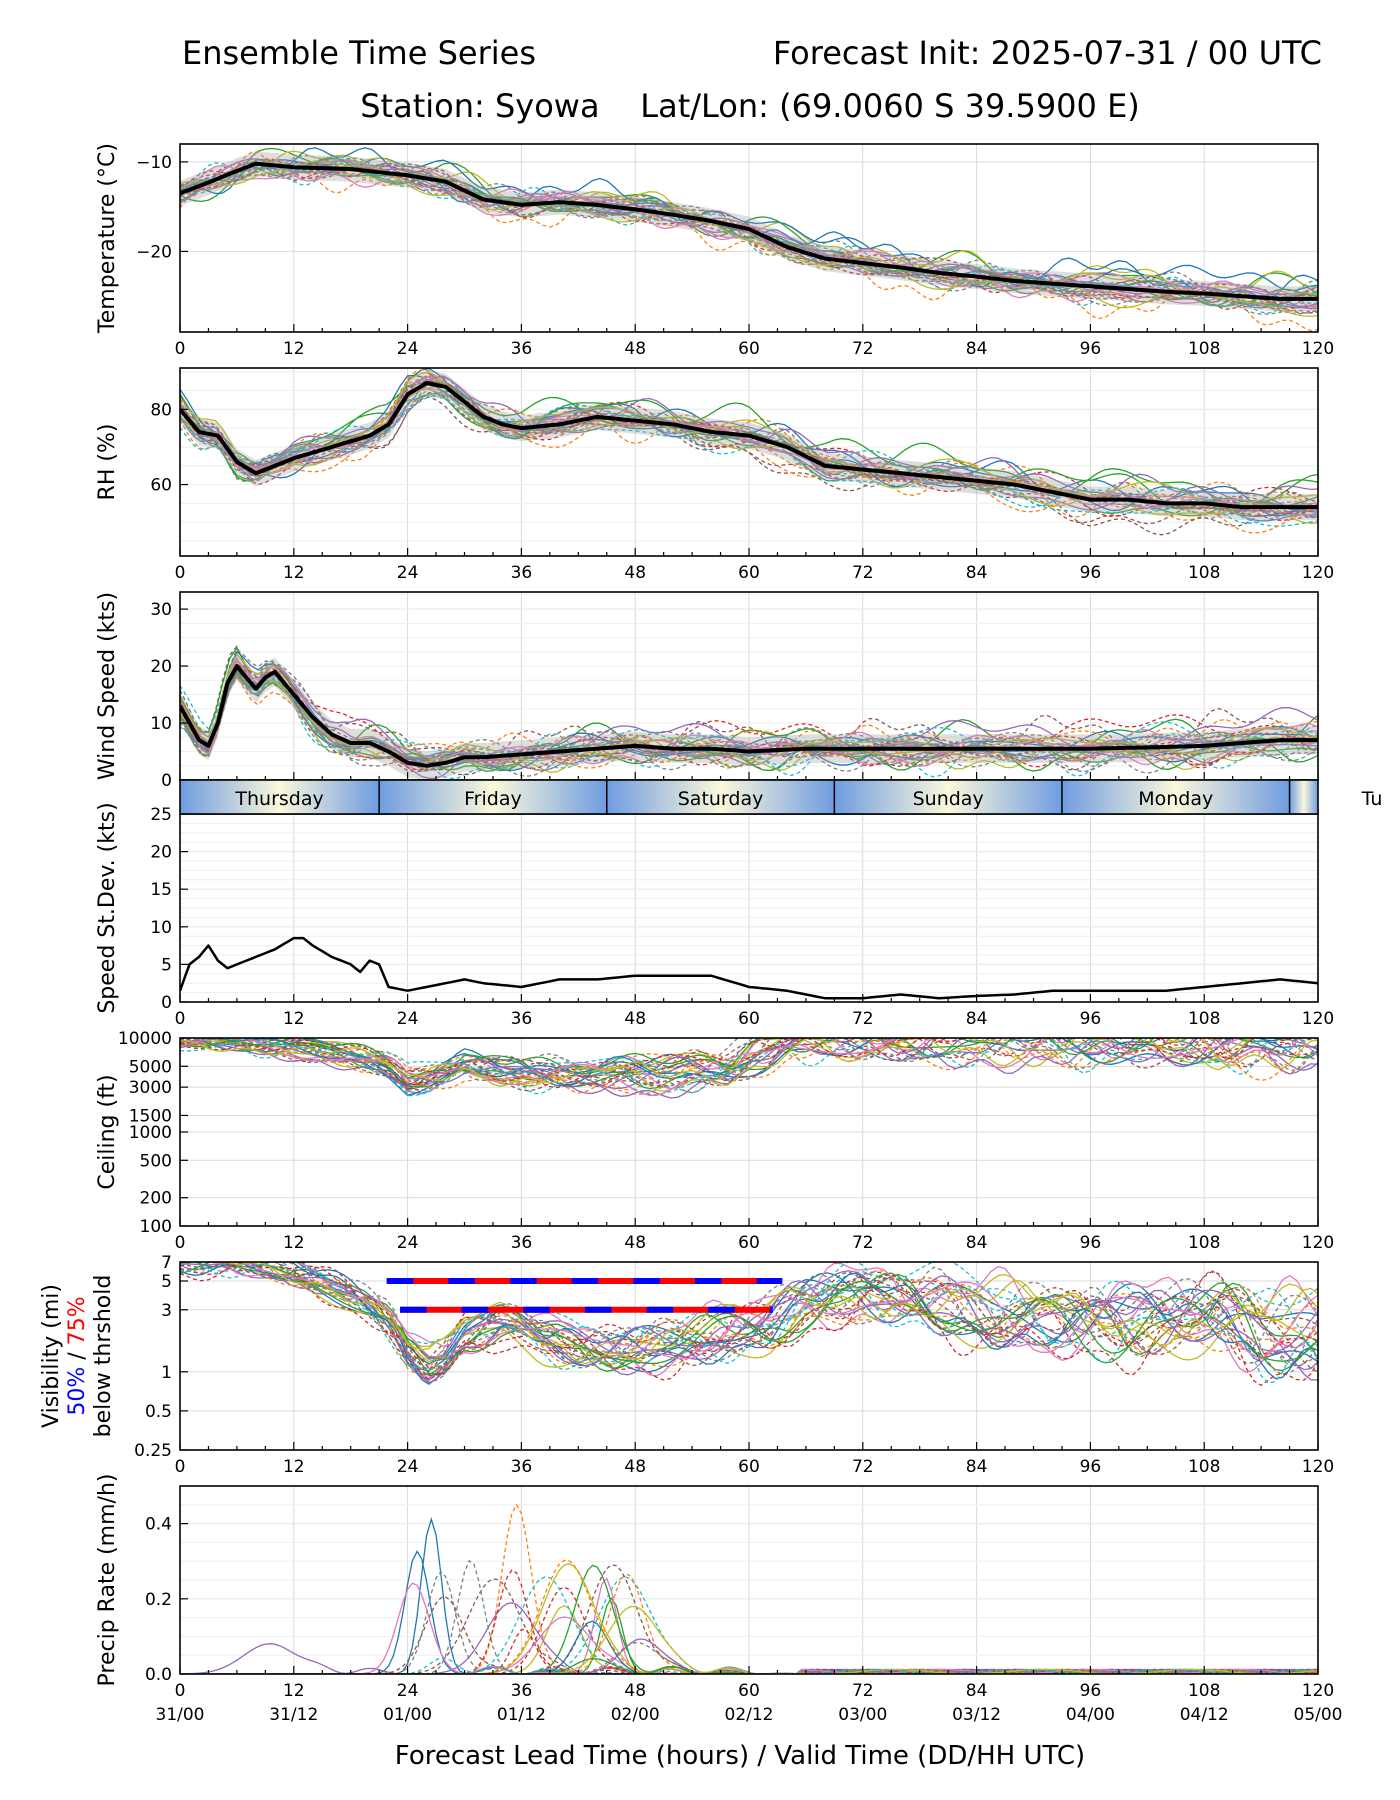  Describe the element at coordinates (278, 799) in the screenshot. I see `day-label: Thursday` at that location.